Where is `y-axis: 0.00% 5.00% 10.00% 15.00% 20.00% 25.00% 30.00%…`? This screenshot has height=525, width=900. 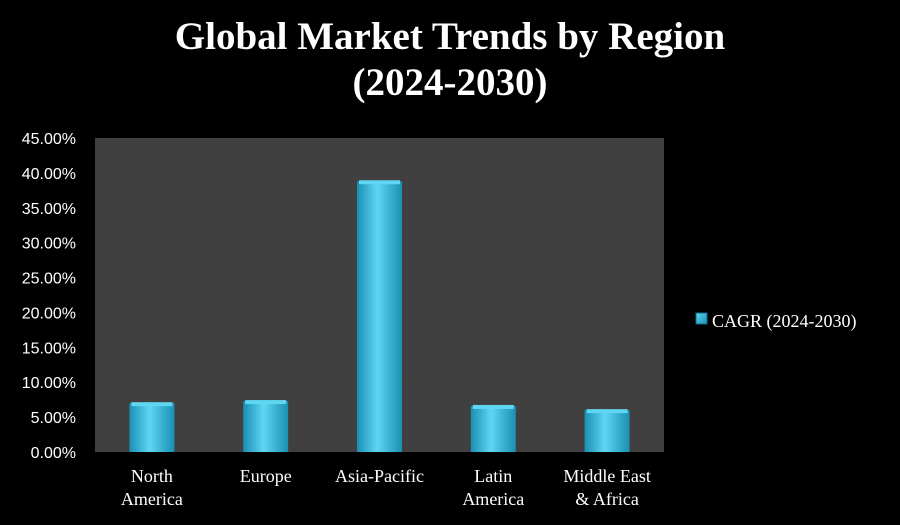 y-axis: 0.00% 5.00% 10.00% 15.00% 20.00% 25.00% 30.00%… is located at coordinates (49, 296).